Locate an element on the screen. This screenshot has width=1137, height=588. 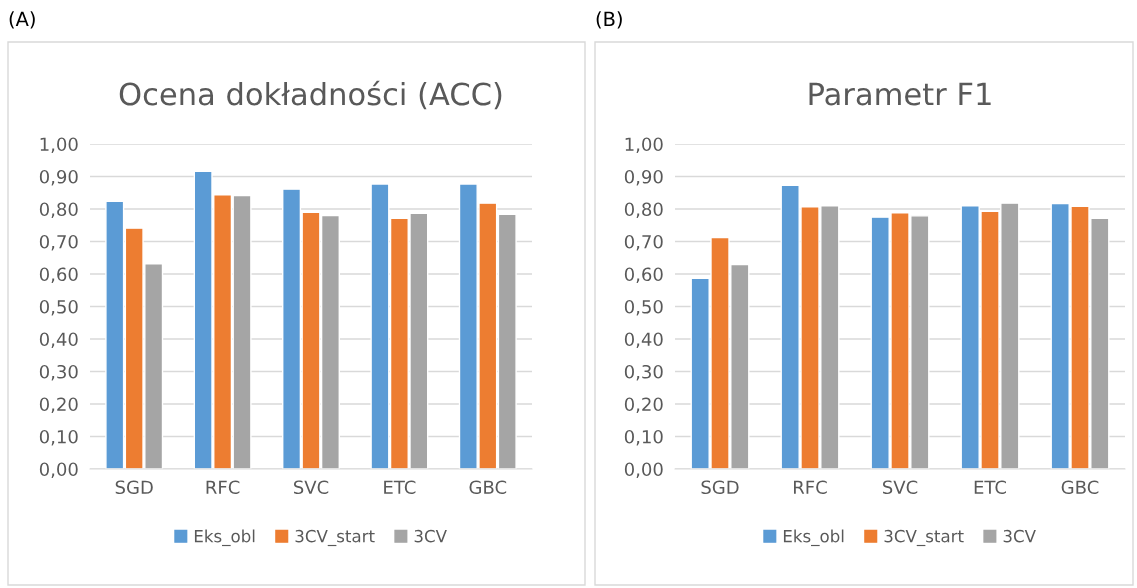
chart-title: Parametr F1 is located at coordinates (900, 94).